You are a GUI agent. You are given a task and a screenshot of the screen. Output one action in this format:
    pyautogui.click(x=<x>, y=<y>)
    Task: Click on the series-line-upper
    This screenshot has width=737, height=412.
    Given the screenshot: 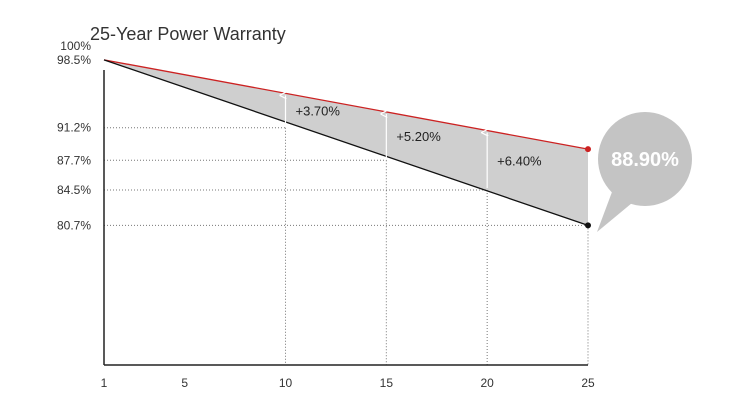 What is the action you would take?
    pyautogui.click(x=346, y=104)
    